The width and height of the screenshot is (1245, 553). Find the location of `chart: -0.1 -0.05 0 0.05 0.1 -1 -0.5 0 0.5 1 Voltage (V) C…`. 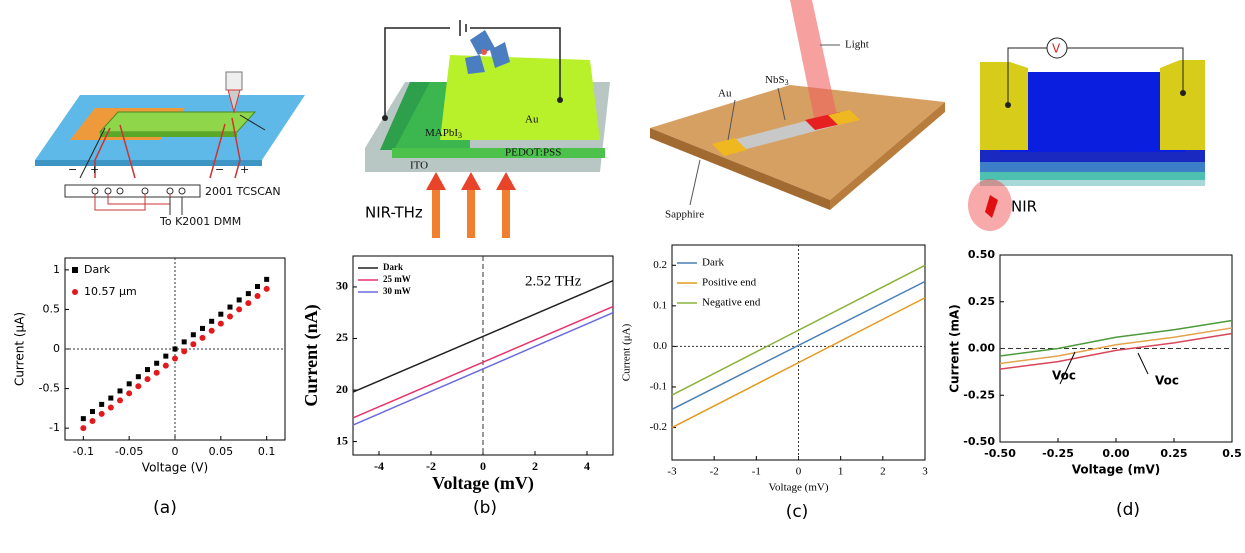

chart: -0.1 -0.05 0 0.05 0.1 -1 -0.5 0 0.5 1 Voltage (V) C… is located at coordinates (149, 366).